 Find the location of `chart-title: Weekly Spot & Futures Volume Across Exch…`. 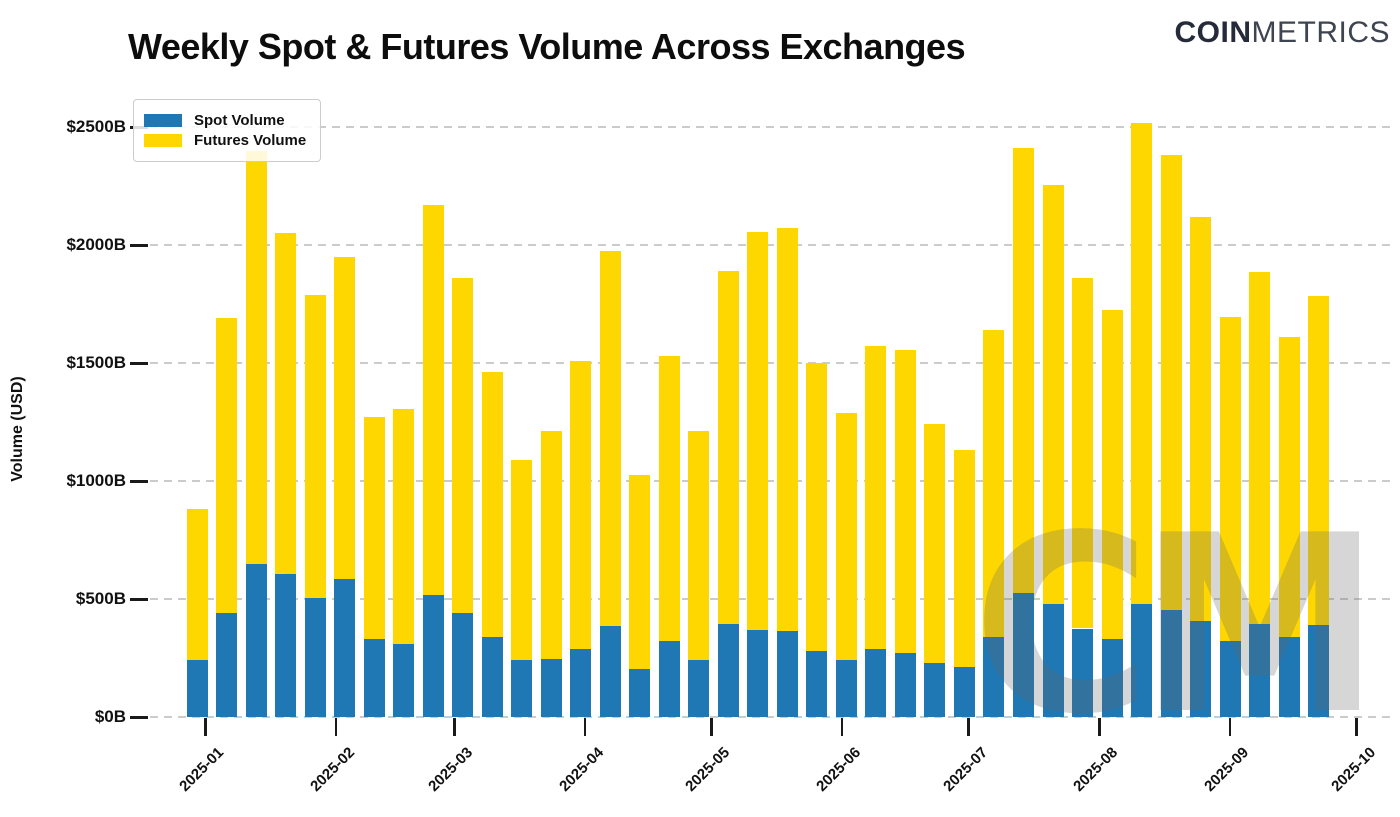

chart-title: Weekly Spot & Futures Volume Across Exch… is located at coordinates (547, 46).